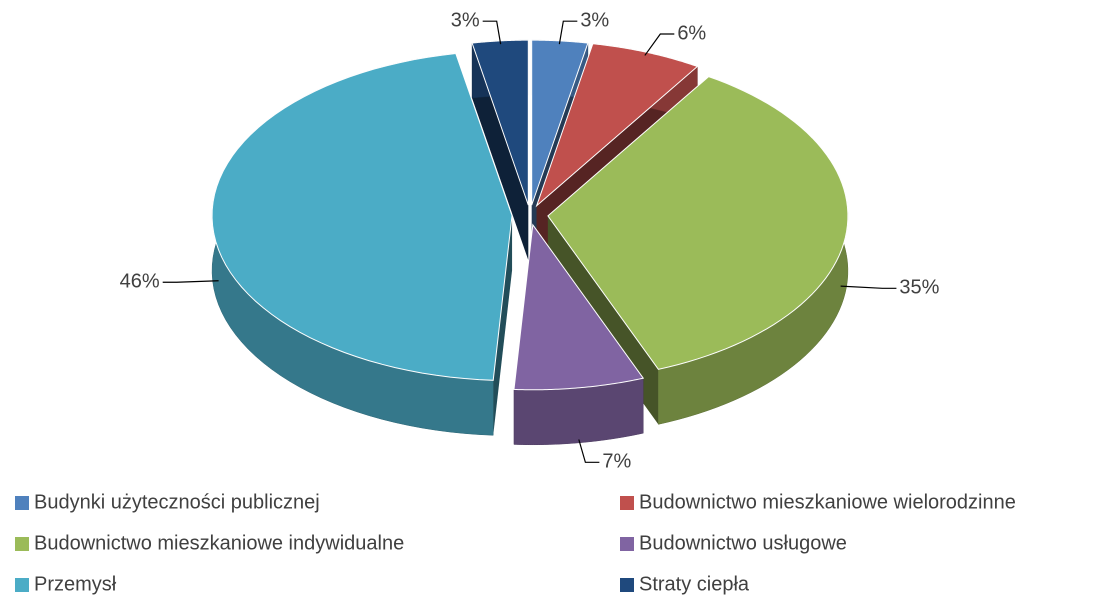 The width and height of the screenshot is (1101, 596). Describe the element at coordinates (919, 288) in the screenshot. I see `data-label: 35%` at that location.